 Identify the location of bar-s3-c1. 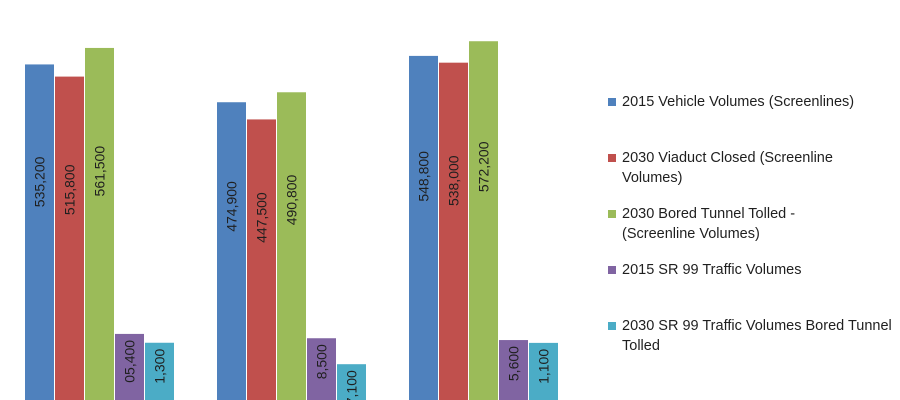
(99, 223).